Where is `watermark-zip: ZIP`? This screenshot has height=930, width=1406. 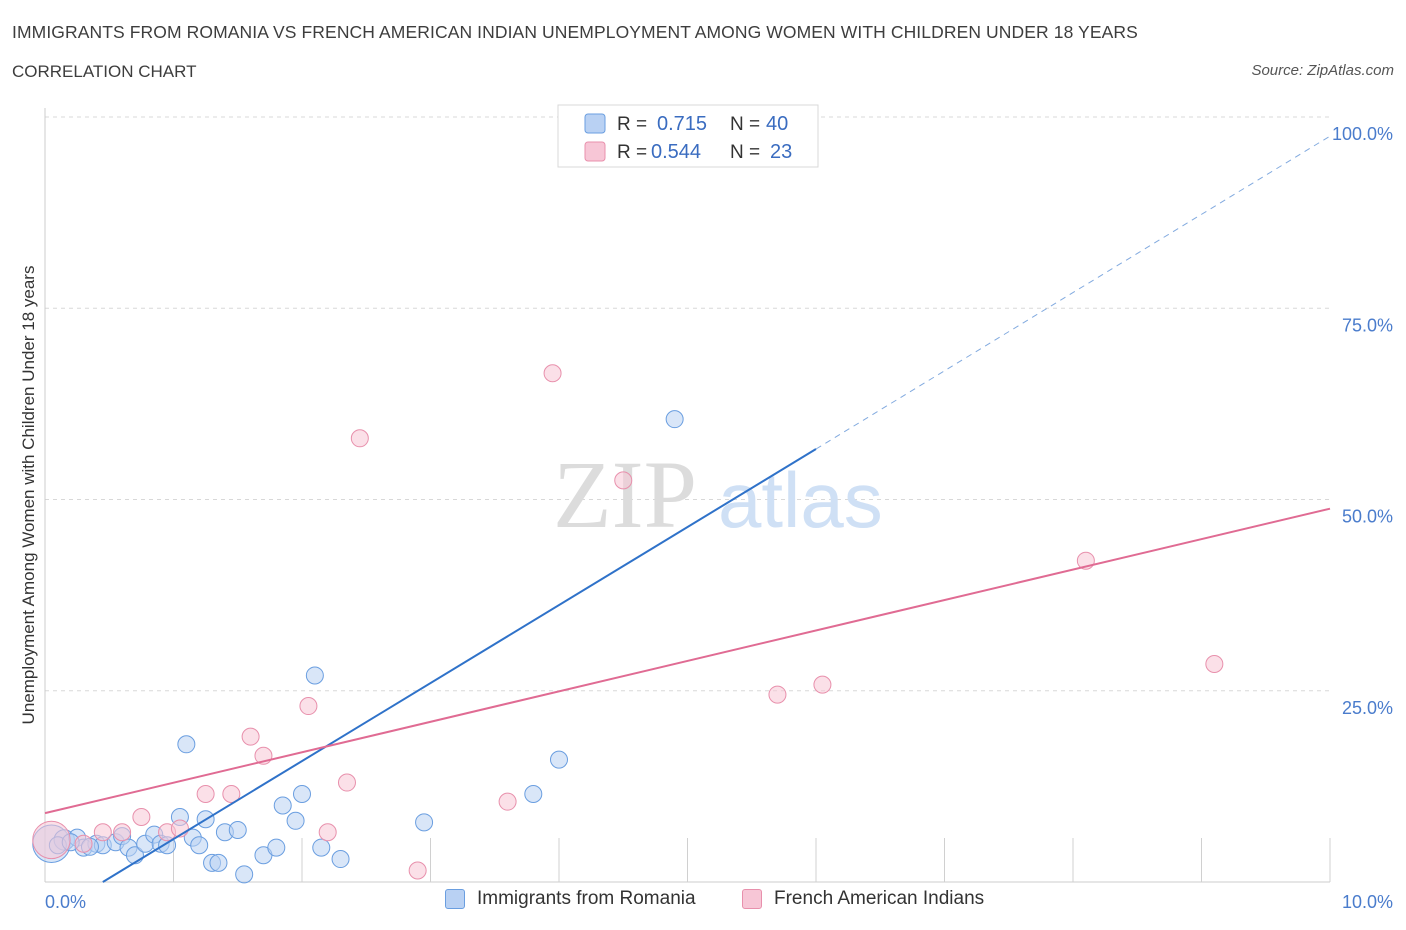
watermark-zip: ZIP is located at coordinates (625, 494).